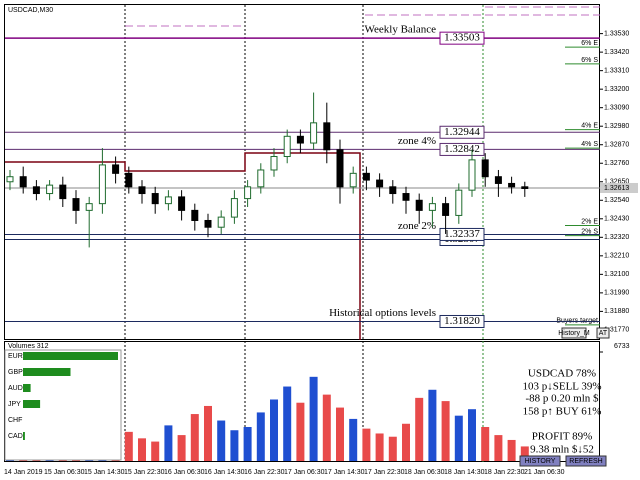  I want to click on button-label: AT, so click(603, 333).